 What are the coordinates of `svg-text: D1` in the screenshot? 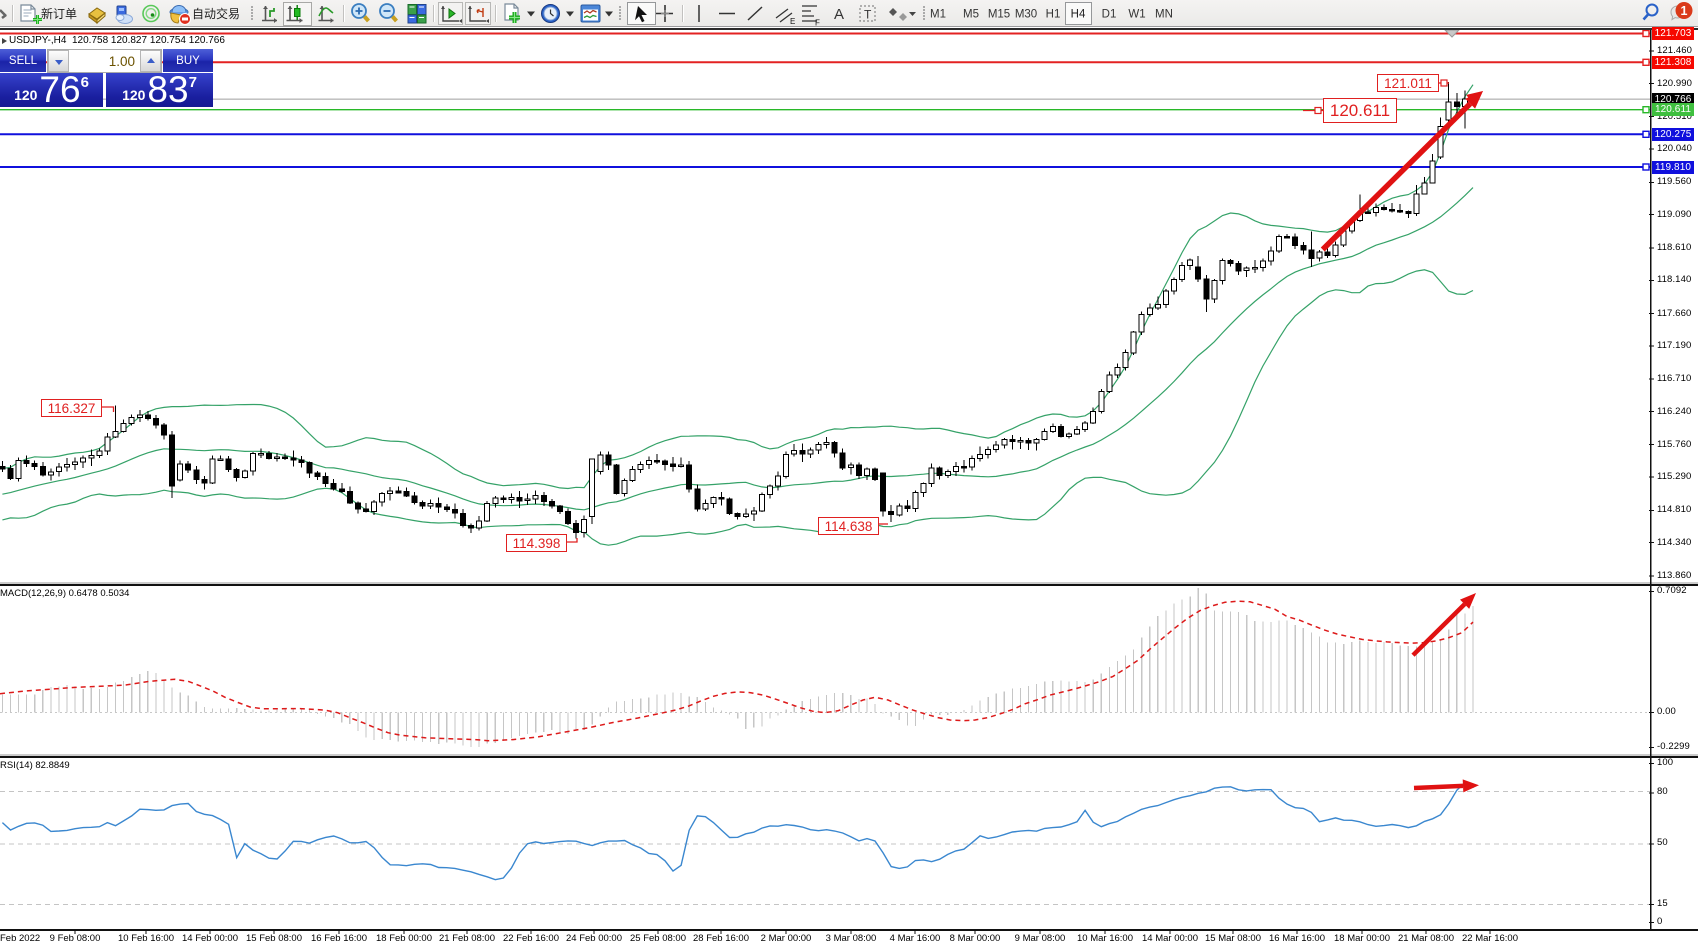 It's located at (1109, 15).